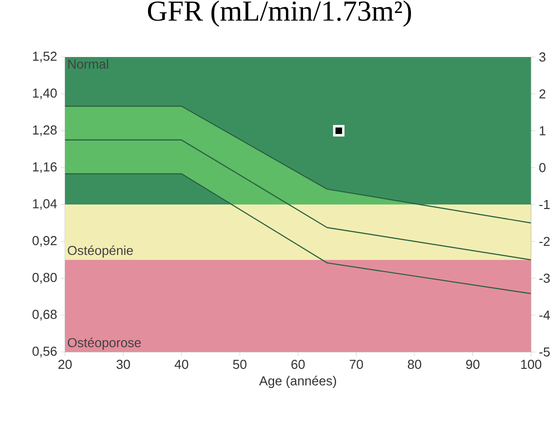  What do you see at coordinates (298, 364) in the screenshot?
I see `x-tick-label: 60` at bounding box center [298, 364].